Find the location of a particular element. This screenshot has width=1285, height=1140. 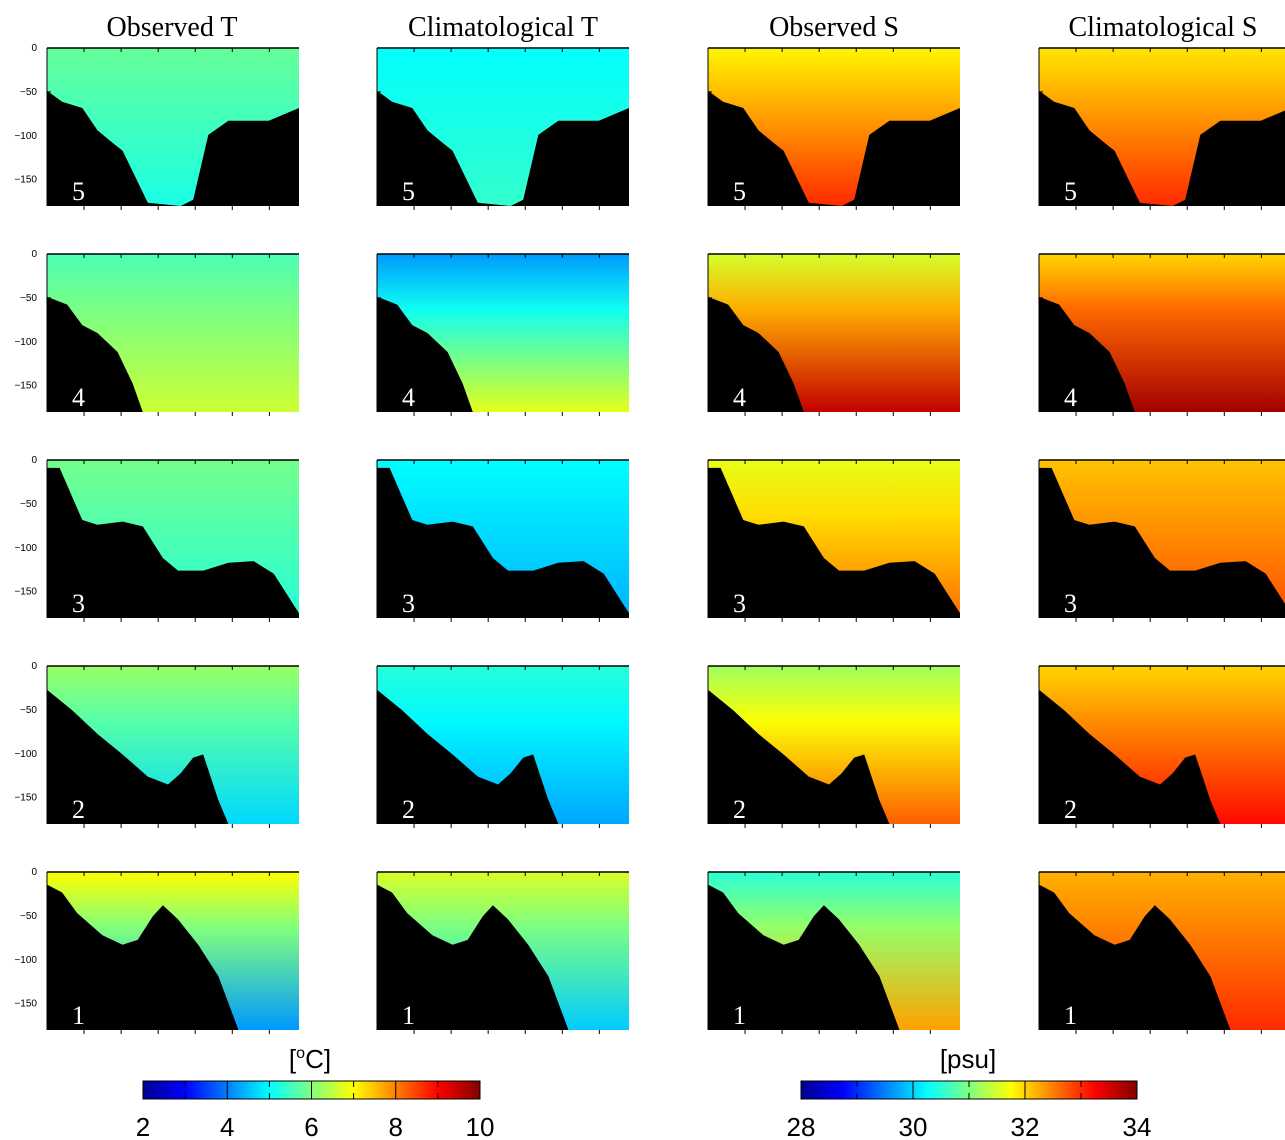

section-panel: 0 −50 −100 −150 5 is located at coordinates (156, 126).